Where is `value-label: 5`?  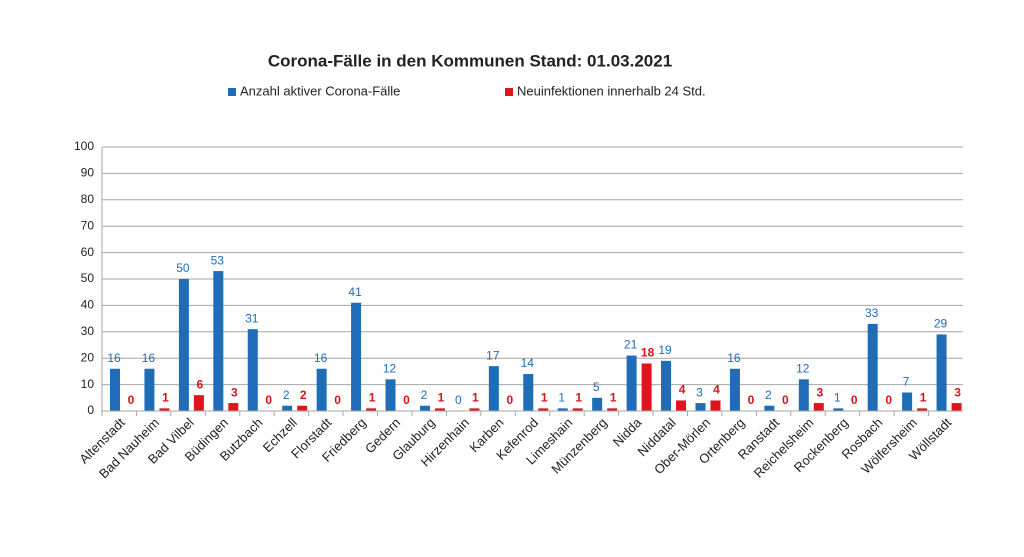
value-label: 5 is located at coordinates (596, 387).